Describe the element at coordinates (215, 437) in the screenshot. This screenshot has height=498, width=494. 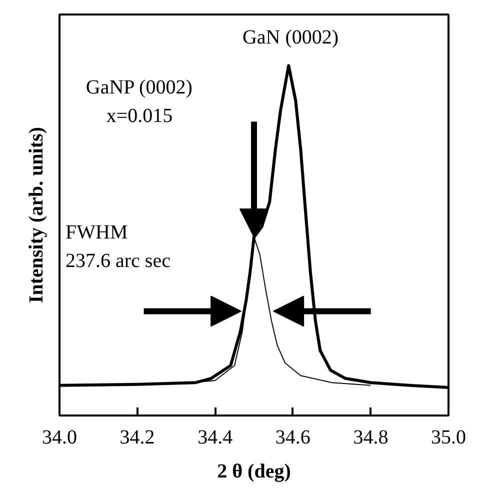
I see `x-tick-label: 34.4` at that location.